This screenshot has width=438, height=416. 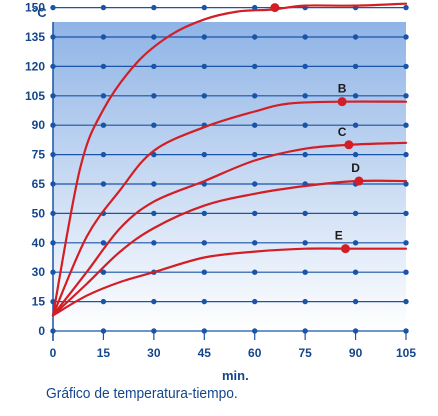 What do you see at coordinates (342, 102) in the screenshot?
I see `marker-b` at bounding box center [342, 102].